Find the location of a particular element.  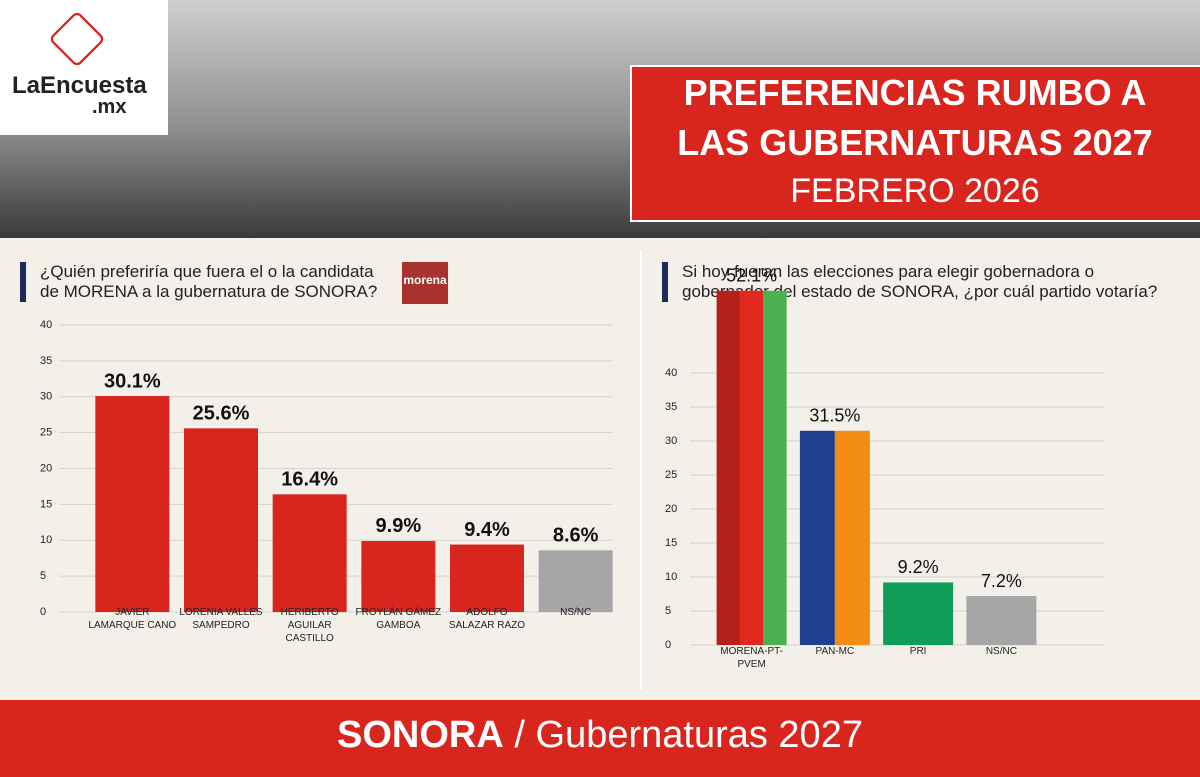

brand: LaEncuesta is located at coordinates (79, 85).